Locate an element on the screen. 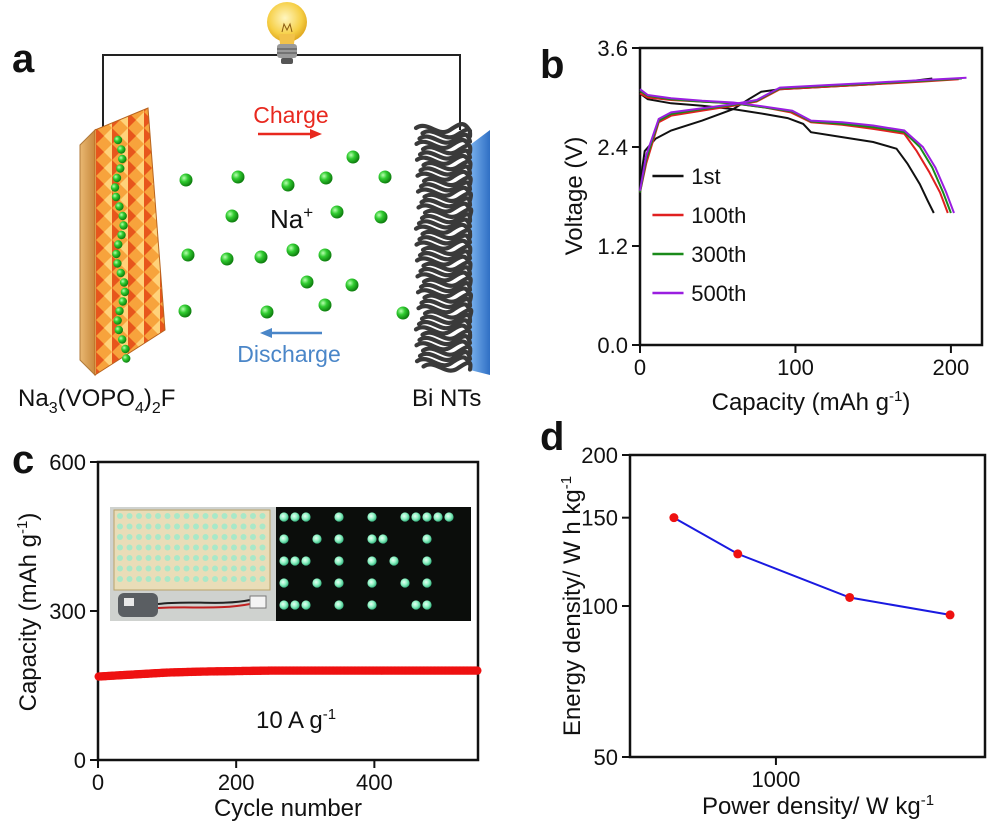 The height and width of the screenshot is (828, 1000). bi-nanotubes is located at coordinates (443, 247).